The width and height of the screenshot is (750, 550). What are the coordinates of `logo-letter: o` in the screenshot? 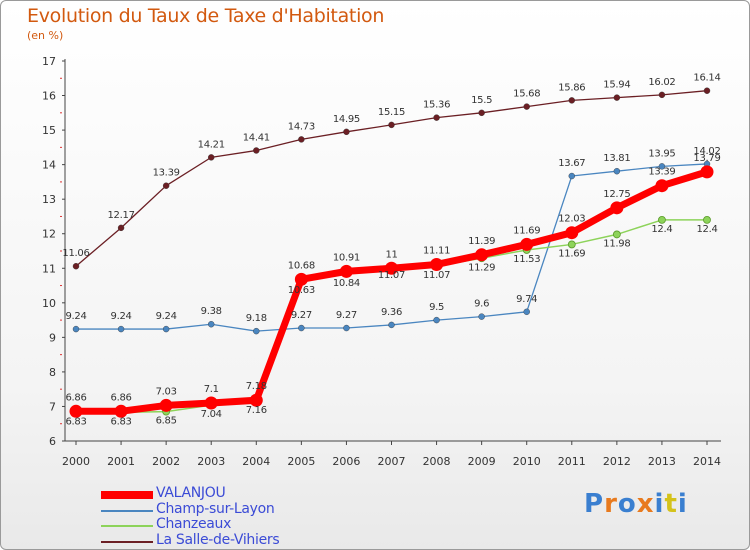 It's located at (627, 504).